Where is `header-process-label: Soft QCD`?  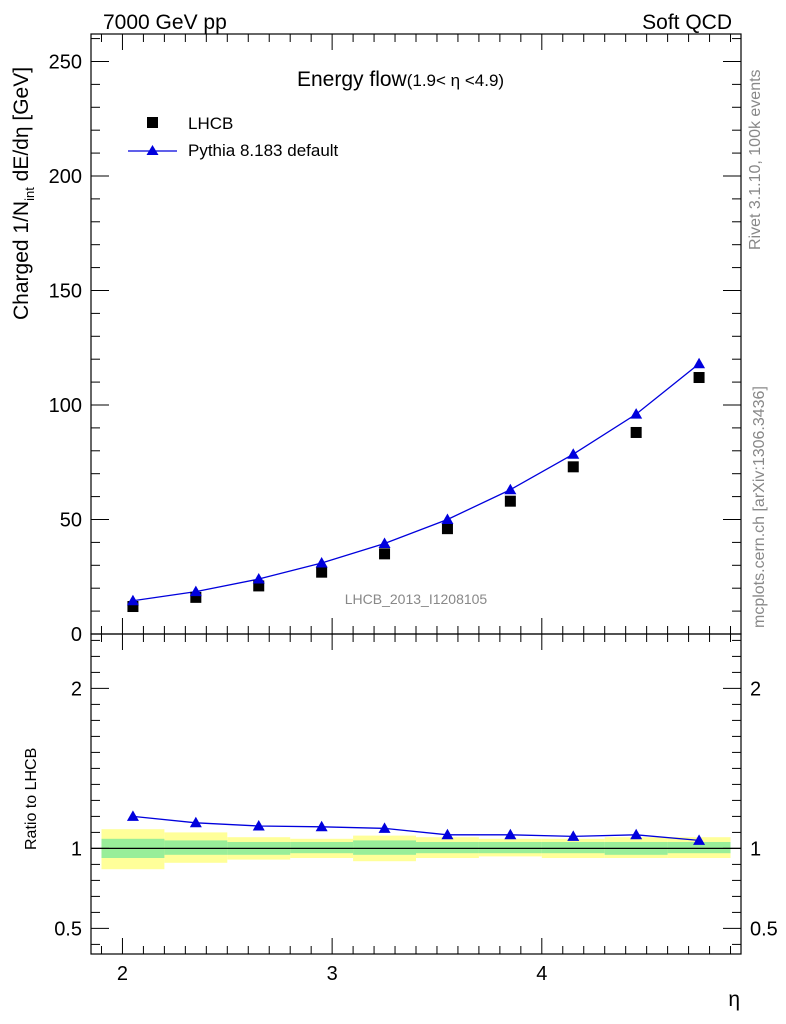
header-process-label: Soft QCD is located at coordinates (687, 22).